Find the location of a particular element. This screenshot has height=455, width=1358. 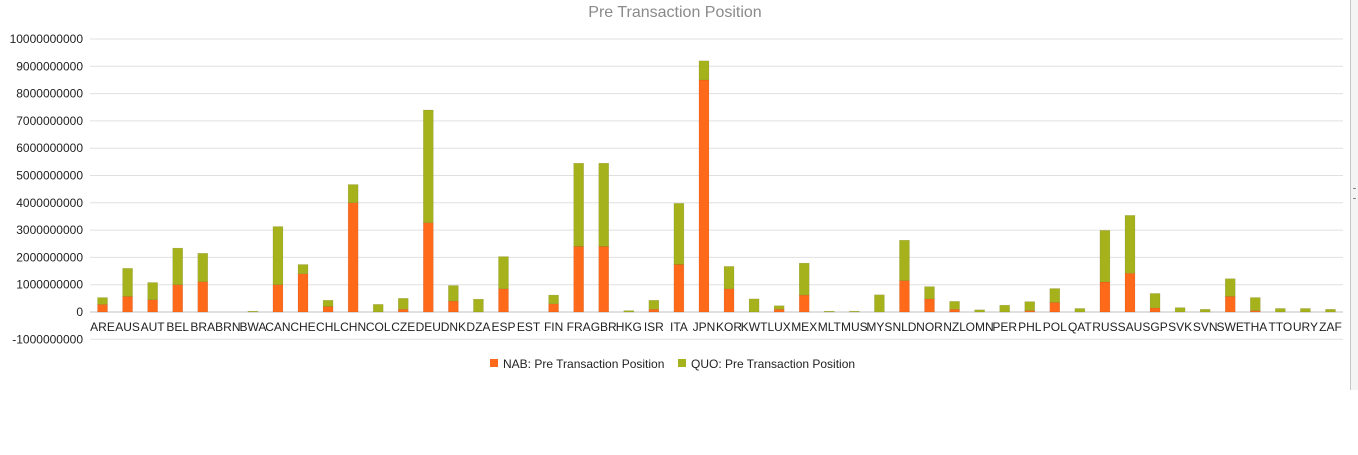

bar-nab-gbr is located at coordinates (603, 279).